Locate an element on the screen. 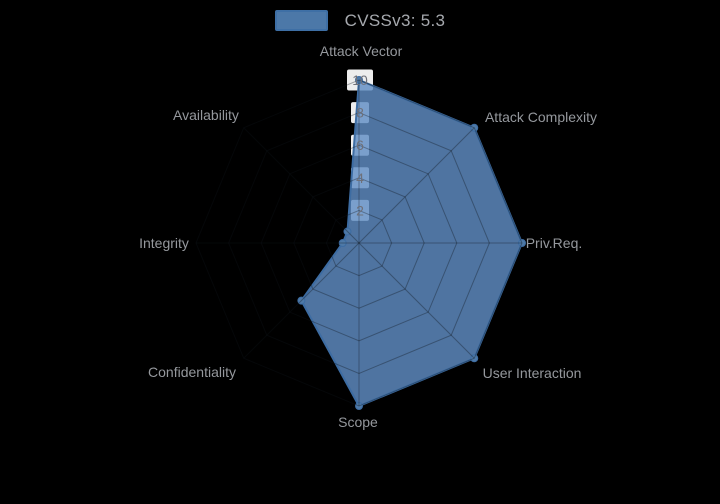 The height and width of the screenshot is (504, 720). axis-name-label: Priv.Req. is located at coordinates (554, 243).